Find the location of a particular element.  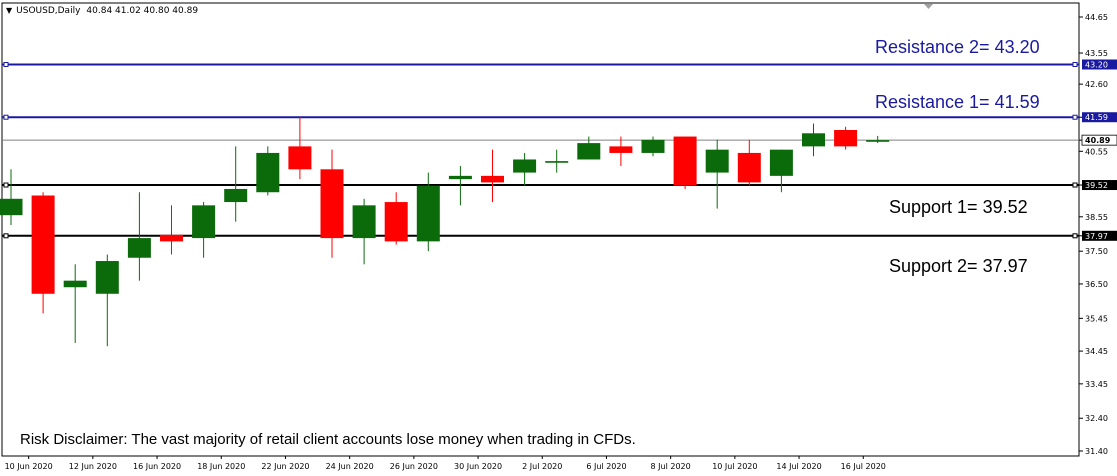

x-tick-label: 10 Jul 2020 is located at coordinates (734, 466).